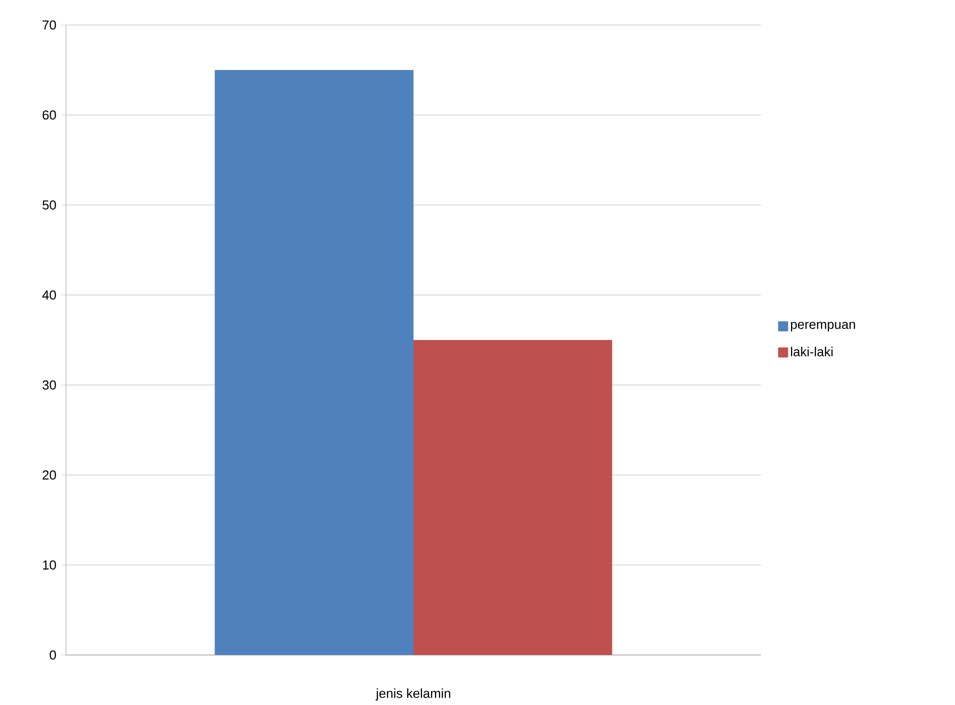 This screenshot has width=955, height=705. I want to click on y-tick-label: 30, so click(49, 385).